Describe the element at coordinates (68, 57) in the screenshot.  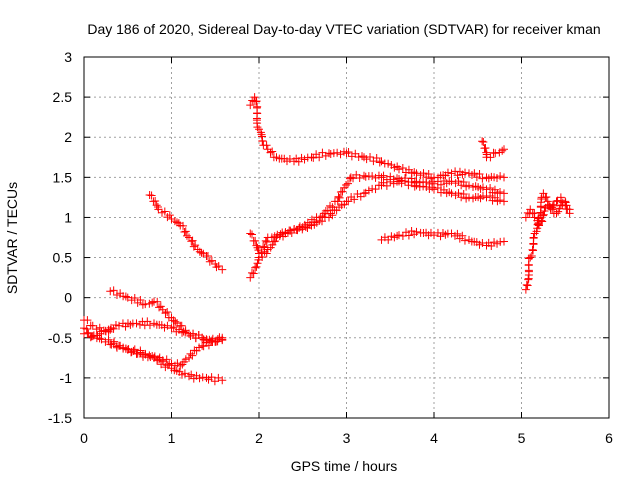
I see `y-tick-label: 3` at that location.